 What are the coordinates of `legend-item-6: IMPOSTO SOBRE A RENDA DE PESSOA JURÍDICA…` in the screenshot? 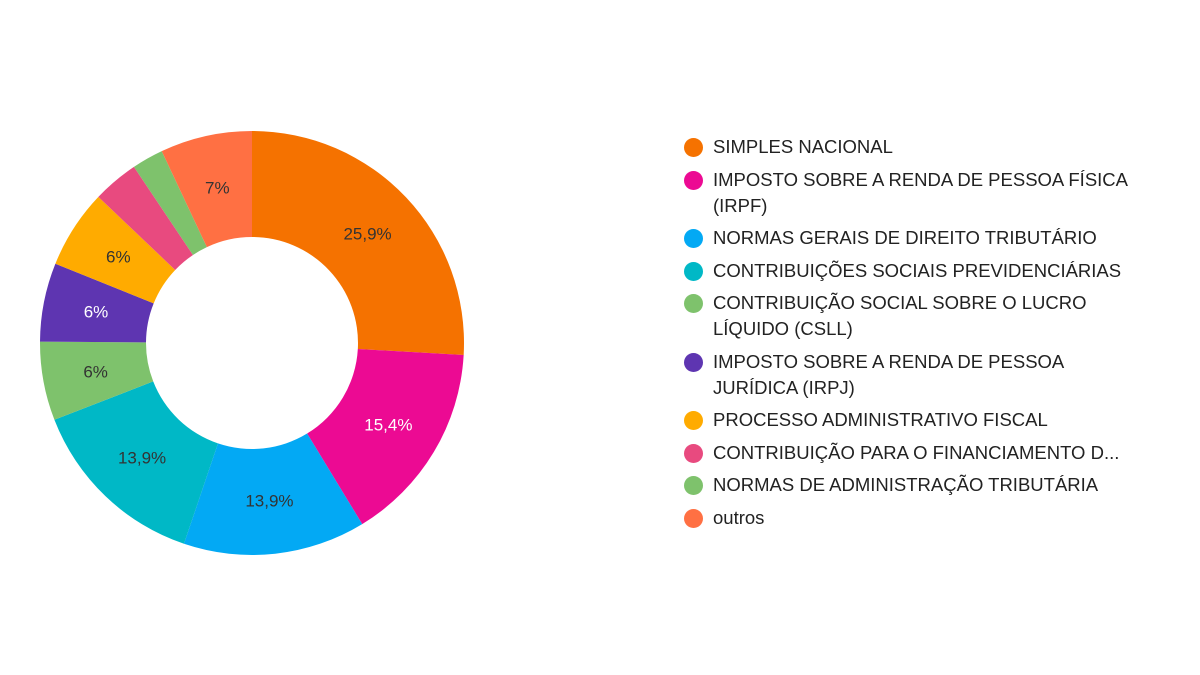 It's located at (934, 375).